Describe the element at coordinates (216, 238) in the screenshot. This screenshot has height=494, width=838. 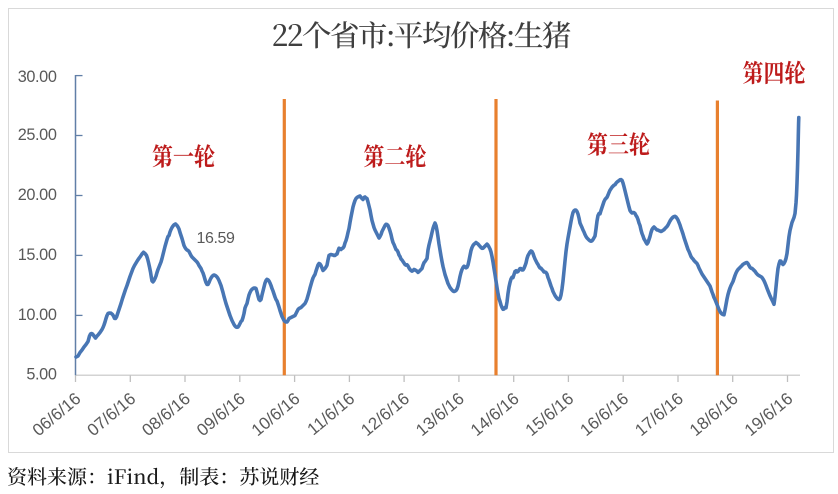
I see `svg-text: 16.59` at that location.